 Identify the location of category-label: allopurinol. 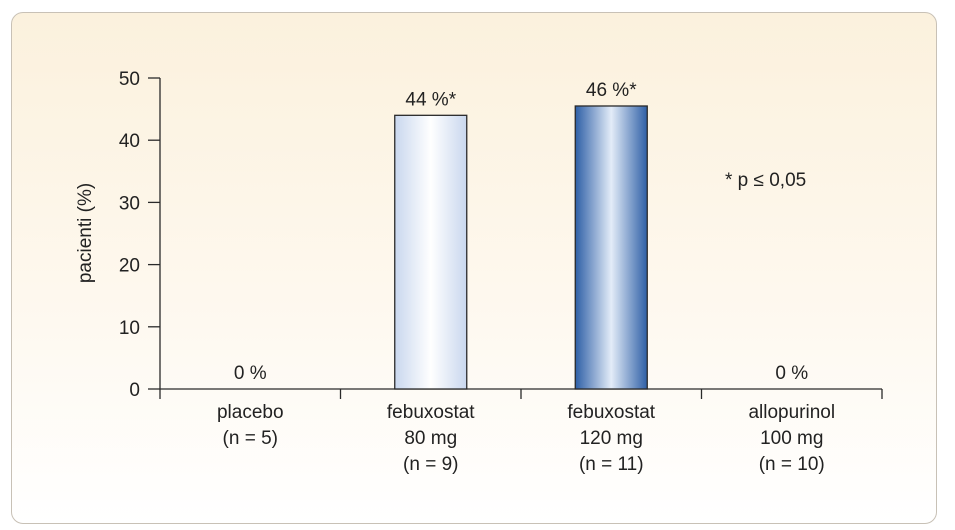
(791, 412).